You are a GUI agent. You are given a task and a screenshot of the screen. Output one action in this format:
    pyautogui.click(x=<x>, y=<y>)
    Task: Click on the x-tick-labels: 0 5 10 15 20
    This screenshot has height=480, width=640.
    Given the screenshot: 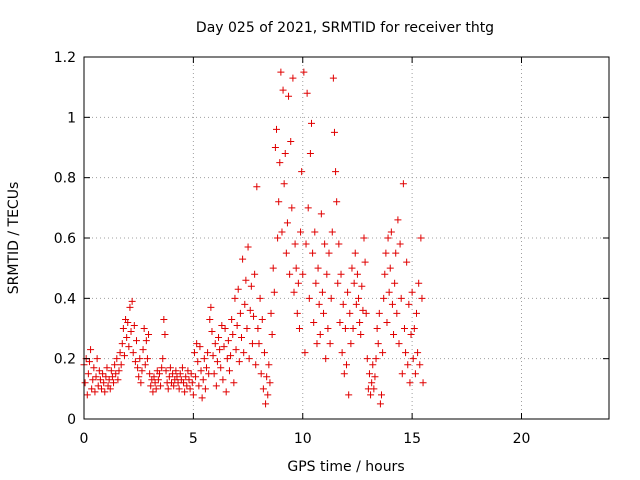 What is the action you would take?
    pyautogui.click(x=305, y=439)
    